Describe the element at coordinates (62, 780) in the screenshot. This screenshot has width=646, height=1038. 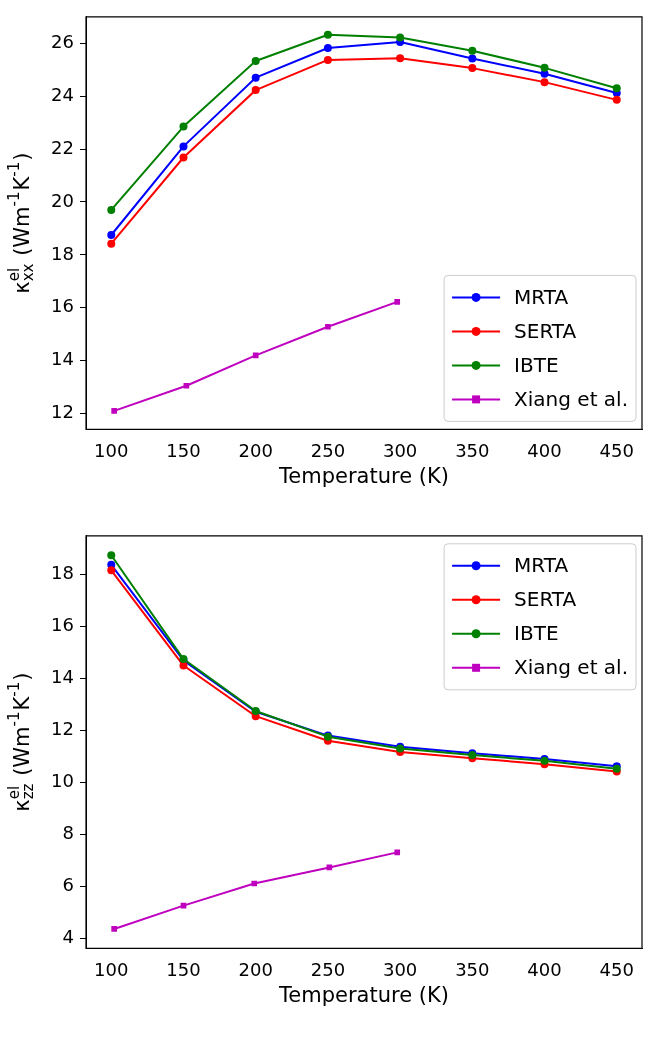
I see `y-tick-label: 10` at that location.